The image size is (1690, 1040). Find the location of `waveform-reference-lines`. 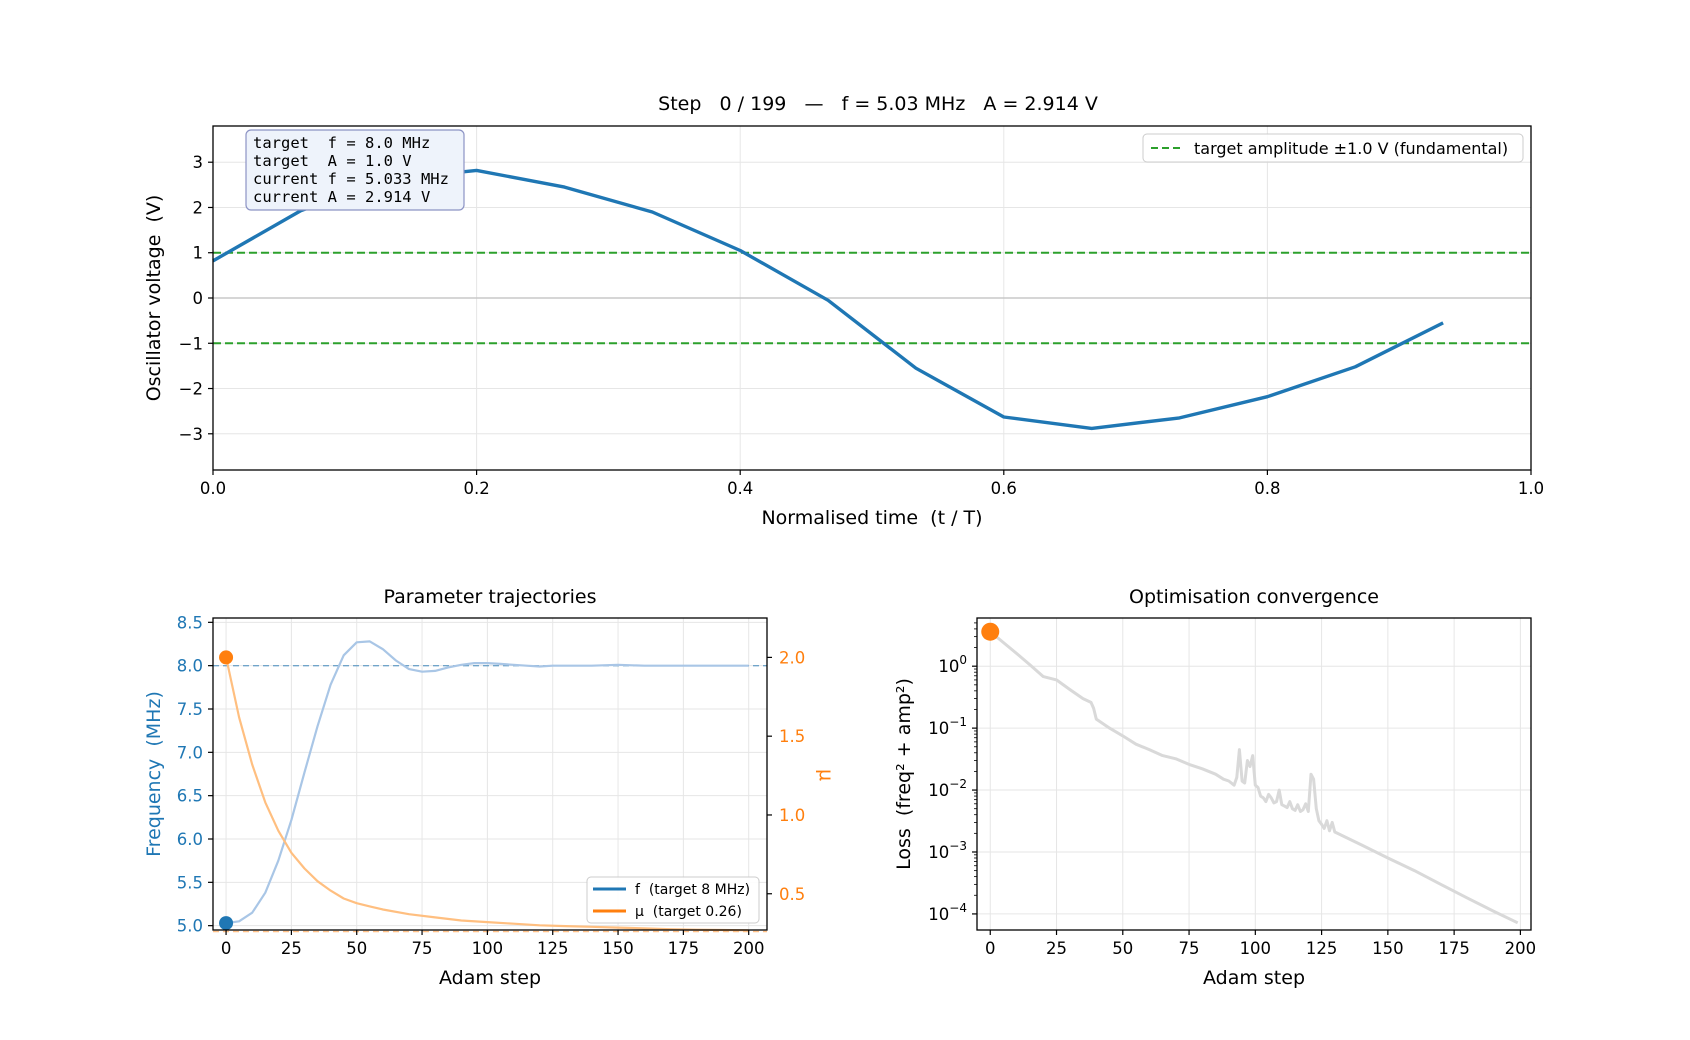

waveform-reference-lines is located at coordinates (872, 298).